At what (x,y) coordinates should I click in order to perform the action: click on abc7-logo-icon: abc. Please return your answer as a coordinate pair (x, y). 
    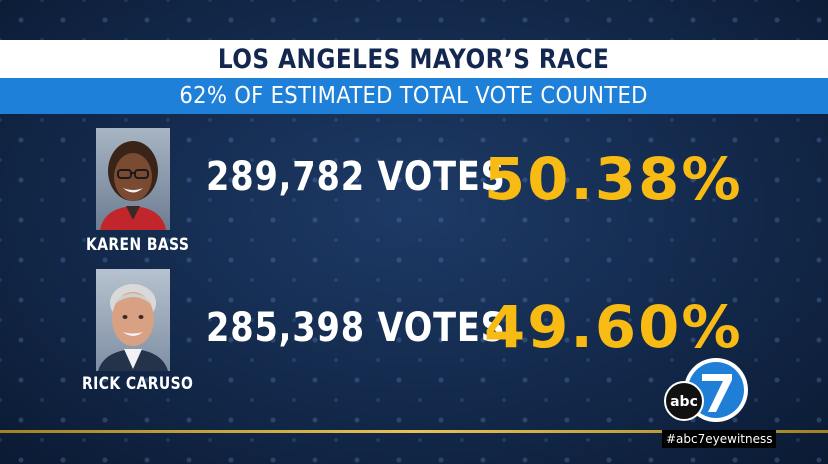
    Looking at the image, I should click on (706, 391).